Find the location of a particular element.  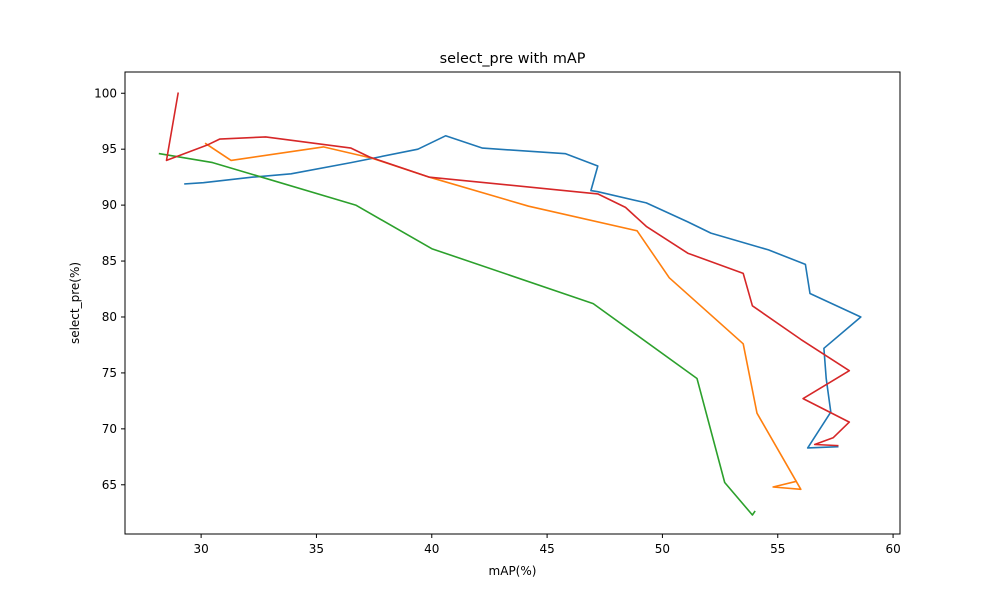

y-axis-label: select_pre(%) is located at coordinates (75, 303).